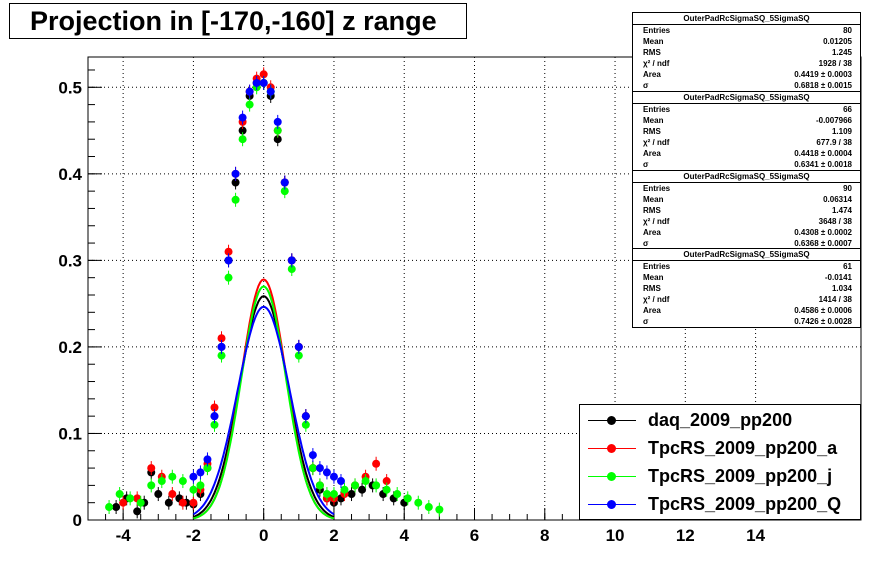  What do you see at coordinates (847, 188) in the screenshot?
I see `stats-value: 90` at bounding box center [847, 188].